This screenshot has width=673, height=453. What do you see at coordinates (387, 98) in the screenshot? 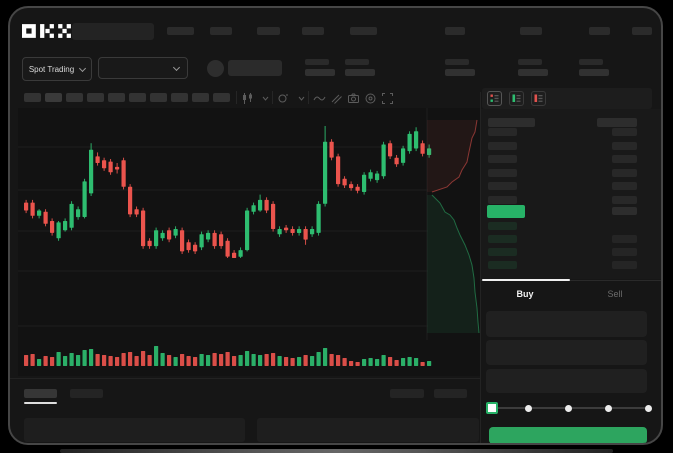
I see `fullscreen-icon` at bounding box center [387, 98].